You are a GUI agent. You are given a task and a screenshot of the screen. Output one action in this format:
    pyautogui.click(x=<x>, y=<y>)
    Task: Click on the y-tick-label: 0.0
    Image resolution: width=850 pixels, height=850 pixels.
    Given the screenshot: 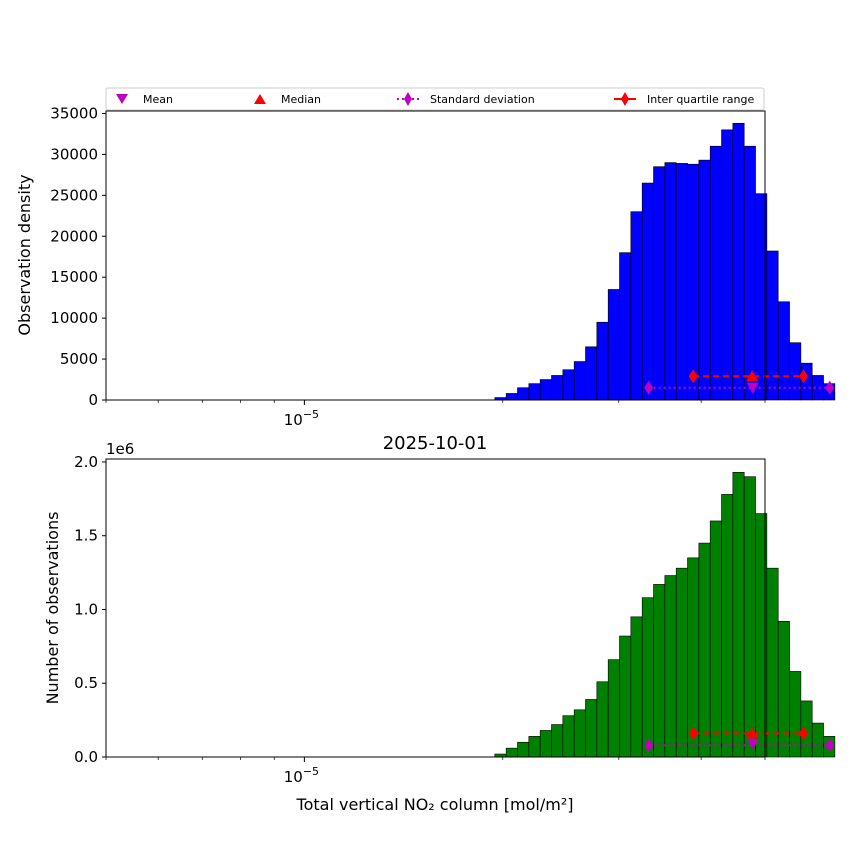 What is the action you would take?
    pyautogui.click(x=86, y=757)
    